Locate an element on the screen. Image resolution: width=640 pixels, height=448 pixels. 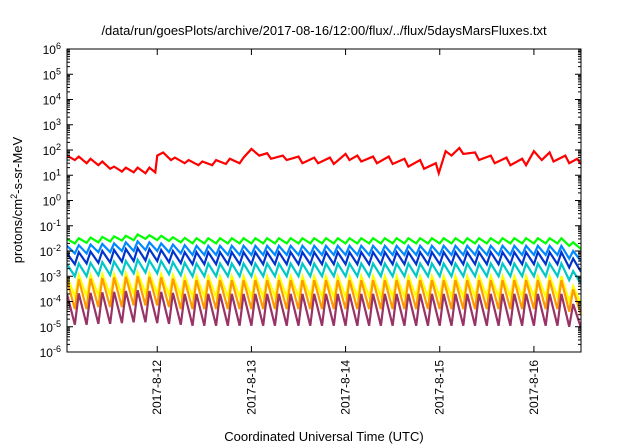
x-tick-label: 2017-8-15 is located at coordinates (440, 387).